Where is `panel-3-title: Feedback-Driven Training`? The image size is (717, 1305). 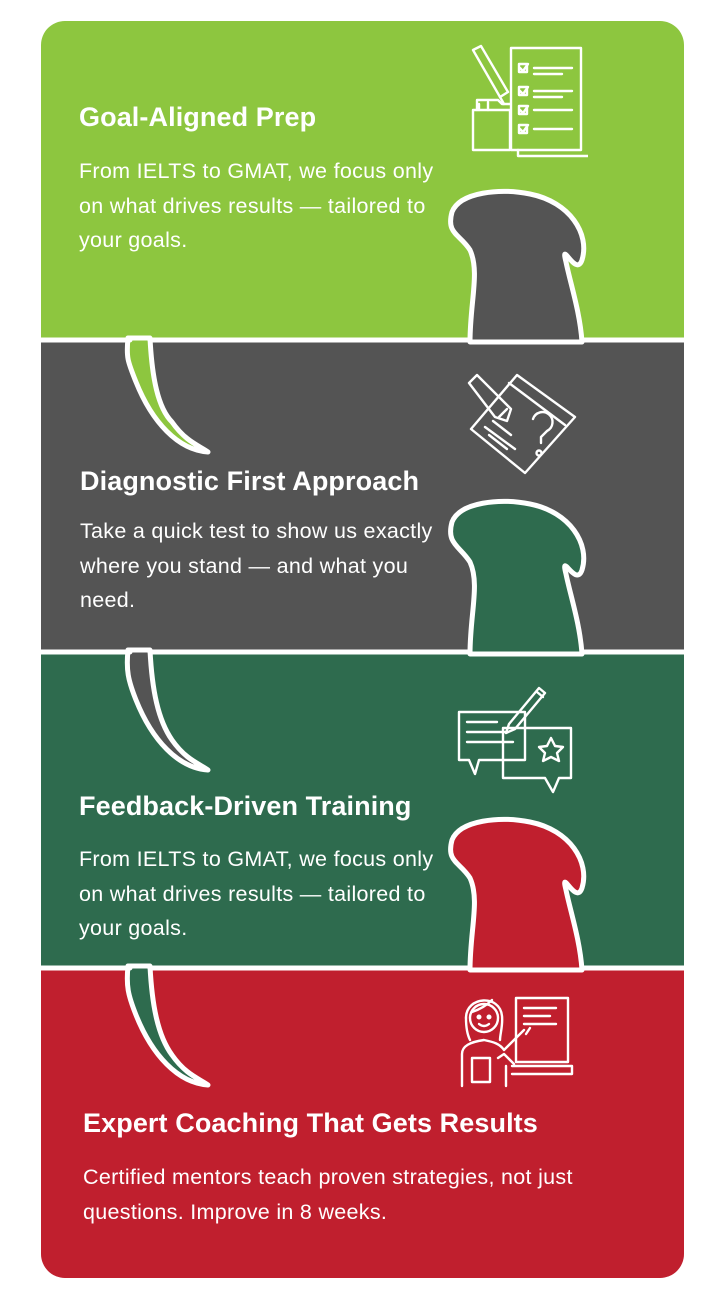
panel-3-title: Feedback-Driven Training is located at coordinates (245, 806).